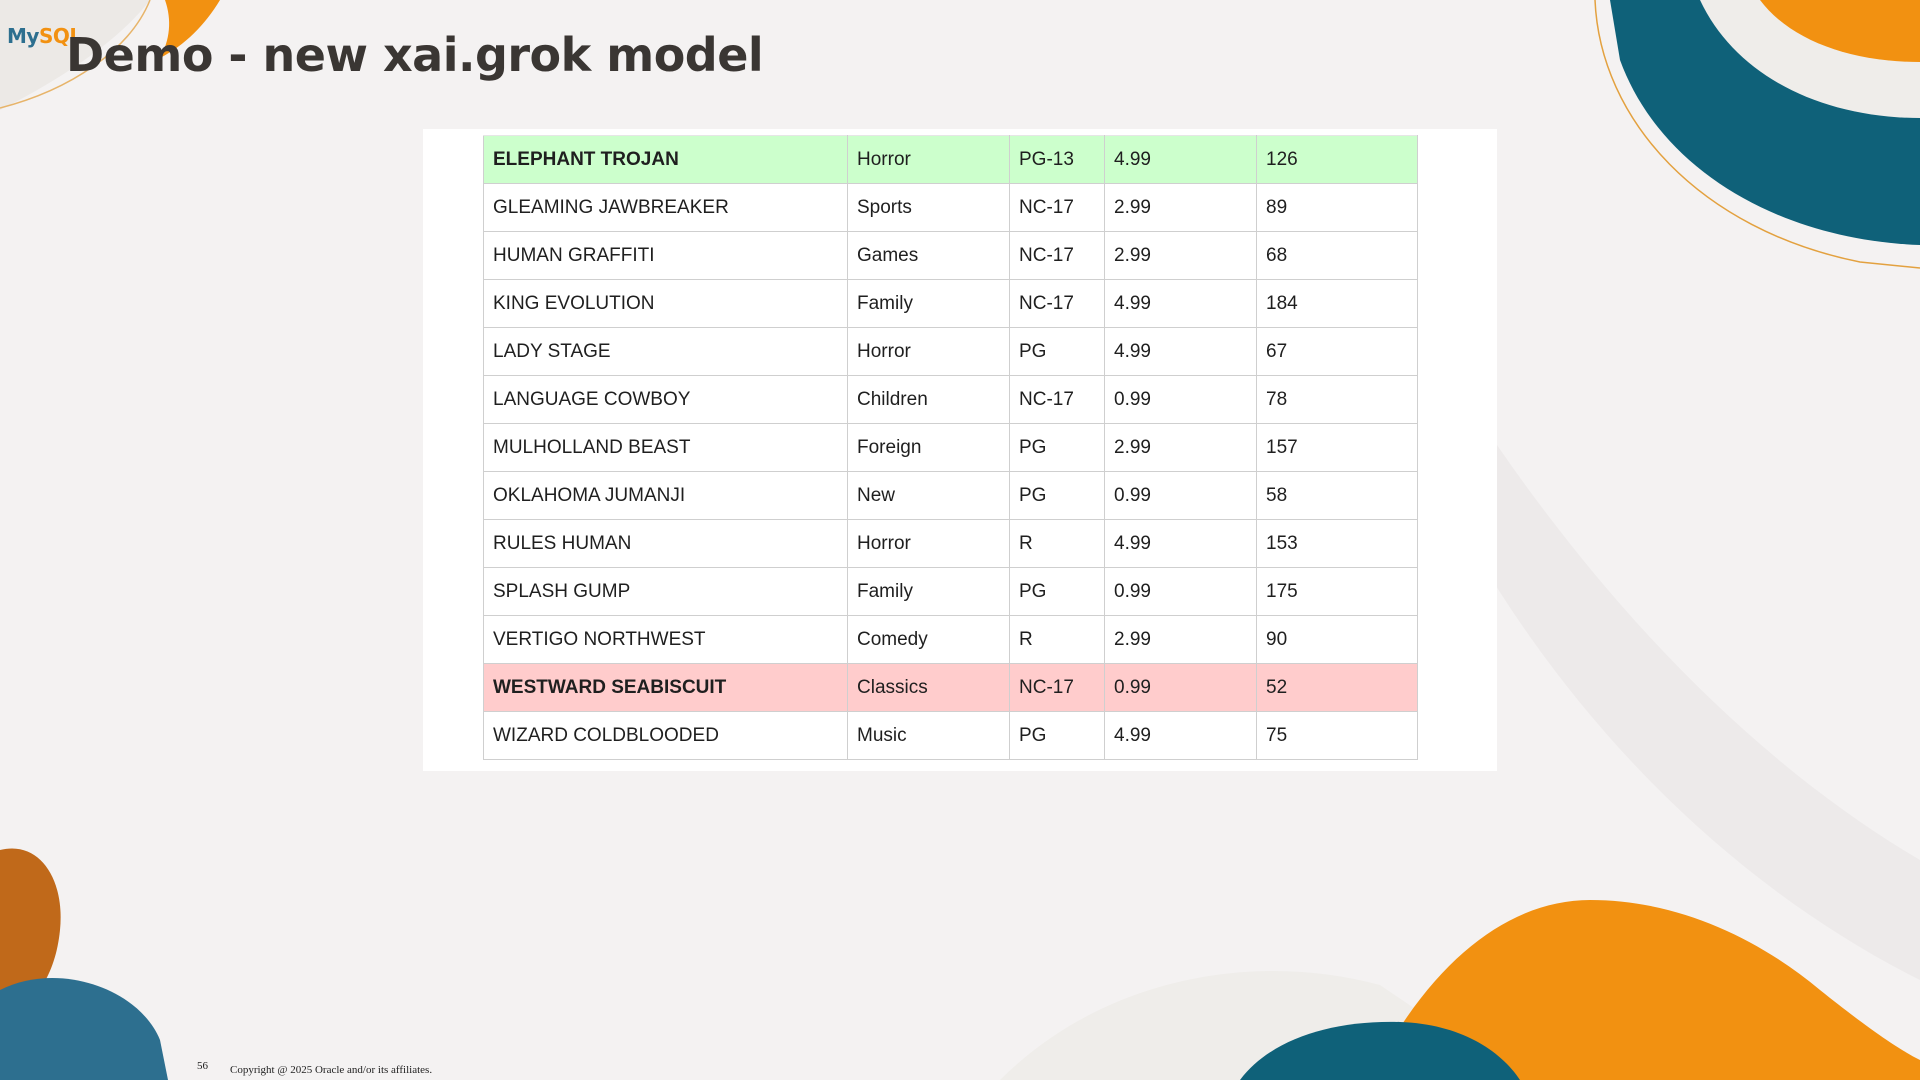 The width and height of the screenshot is (1920, 1080). I want to click on table-row: LADY STAGE Horror PG 4.99 67, so click(950, 351).